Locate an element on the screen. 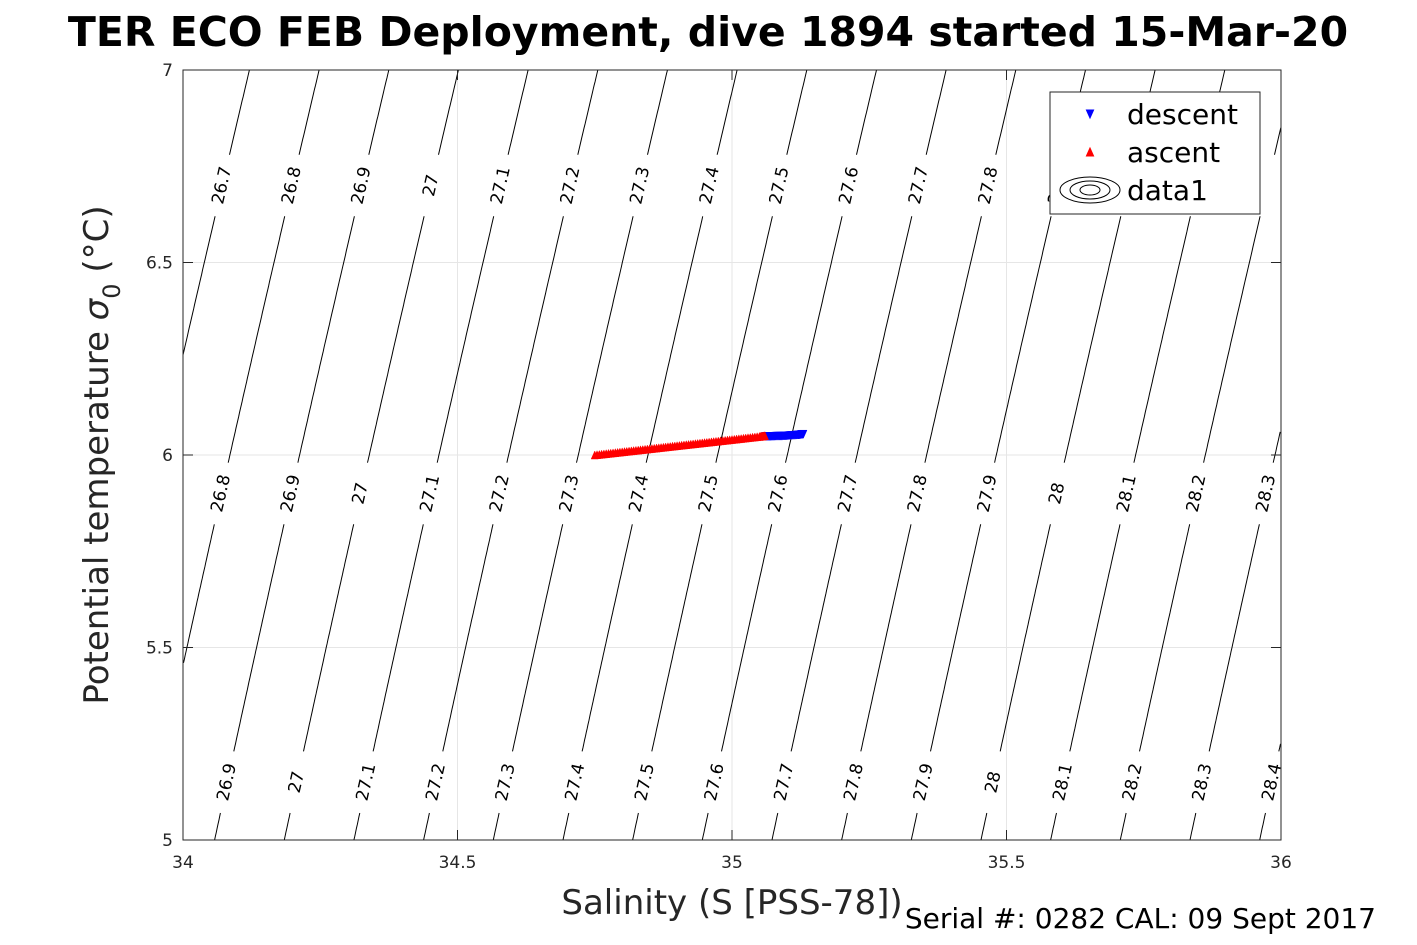 Image resolution: width=1417 pixels, height=945 pixels. y-axis-label-main: Potential temperature is located at coordinates (97, 512).